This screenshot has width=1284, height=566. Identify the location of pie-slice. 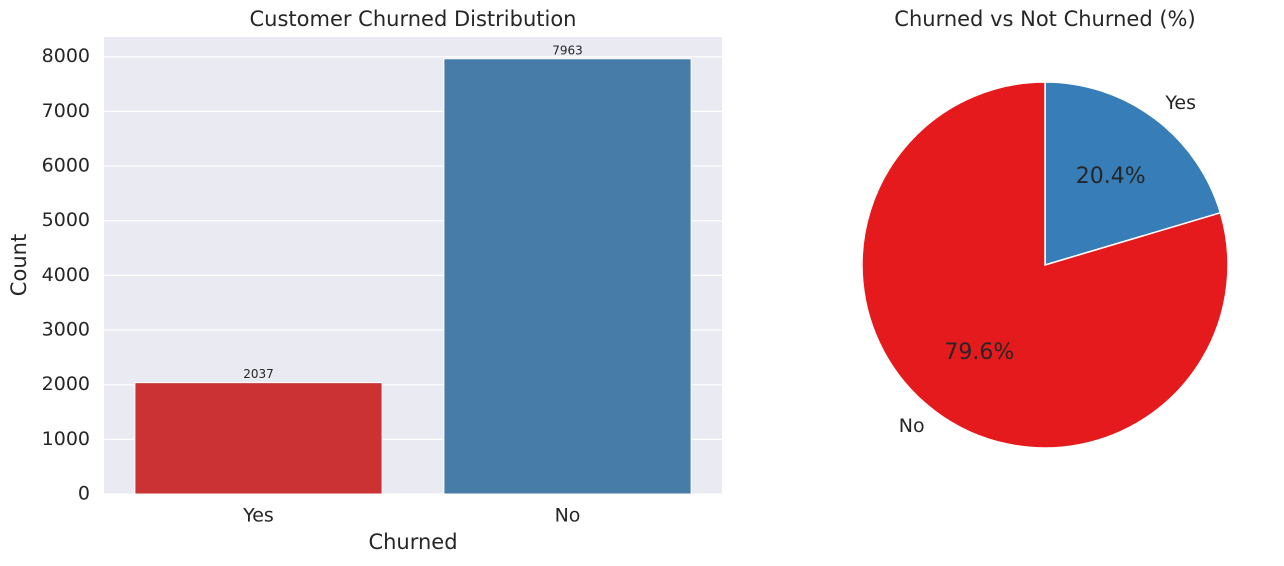
(1133, 174).